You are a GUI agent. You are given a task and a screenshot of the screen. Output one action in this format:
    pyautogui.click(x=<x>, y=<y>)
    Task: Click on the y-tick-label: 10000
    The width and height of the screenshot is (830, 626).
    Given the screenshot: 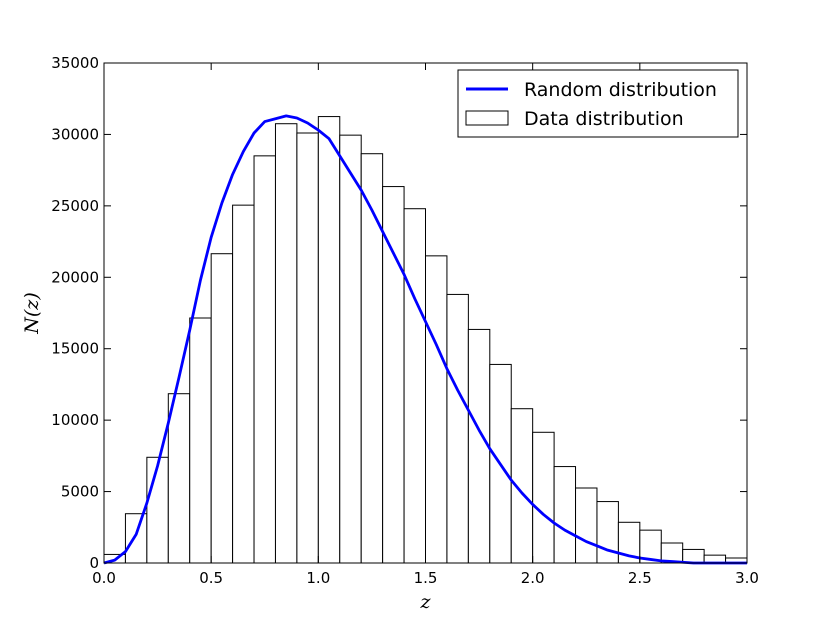 What is the action you would take?
    pyautogui.click(x=75, y=420)
    